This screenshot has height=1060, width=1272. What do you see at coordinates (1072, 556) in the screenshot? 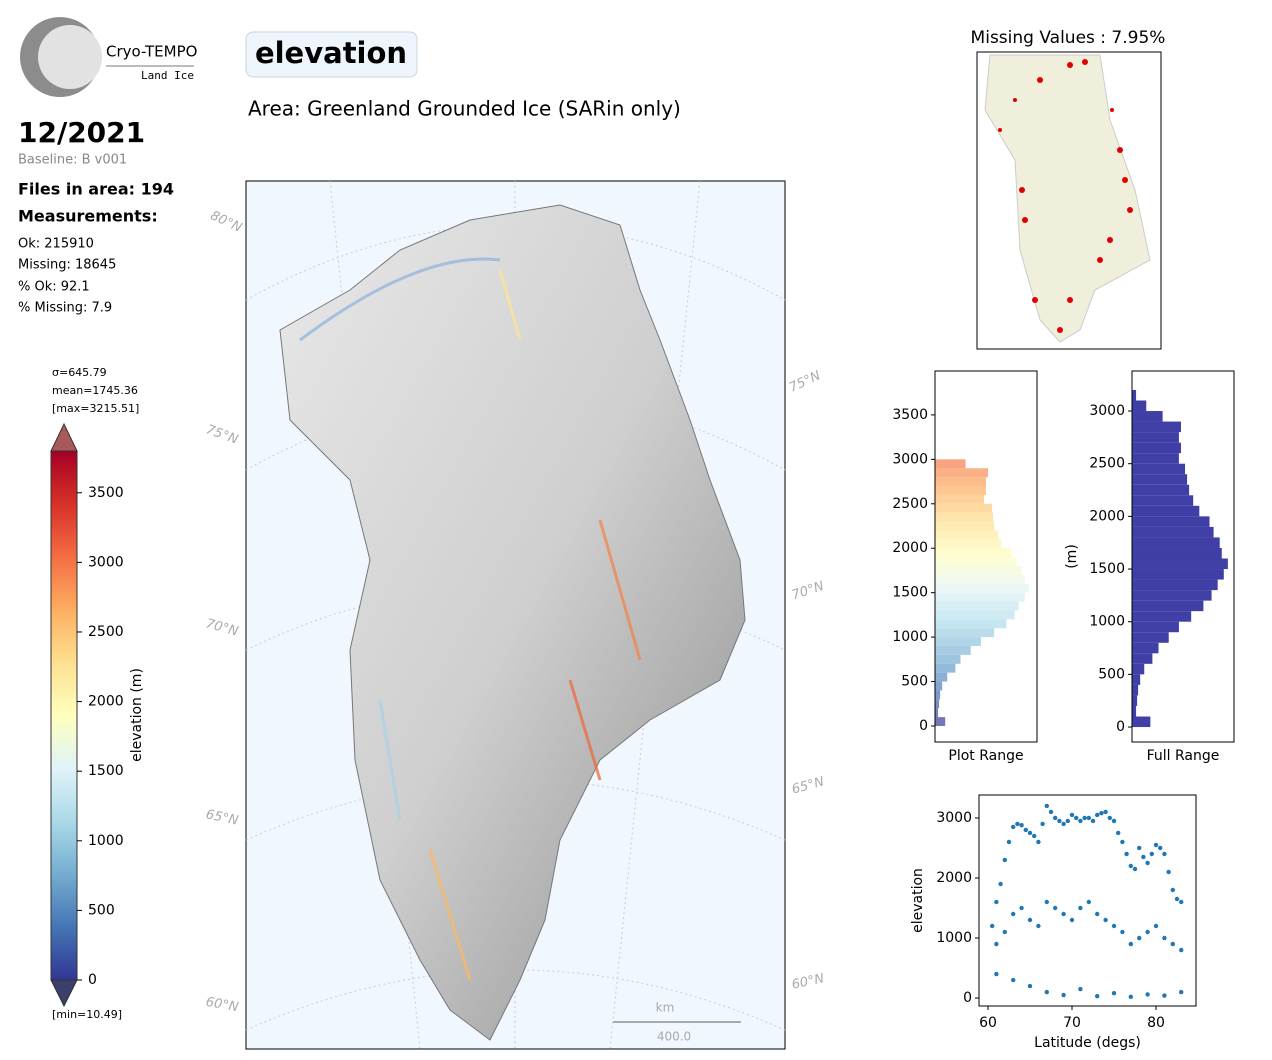
I see `y-label: (m)` at bounding box center [1072, 556].